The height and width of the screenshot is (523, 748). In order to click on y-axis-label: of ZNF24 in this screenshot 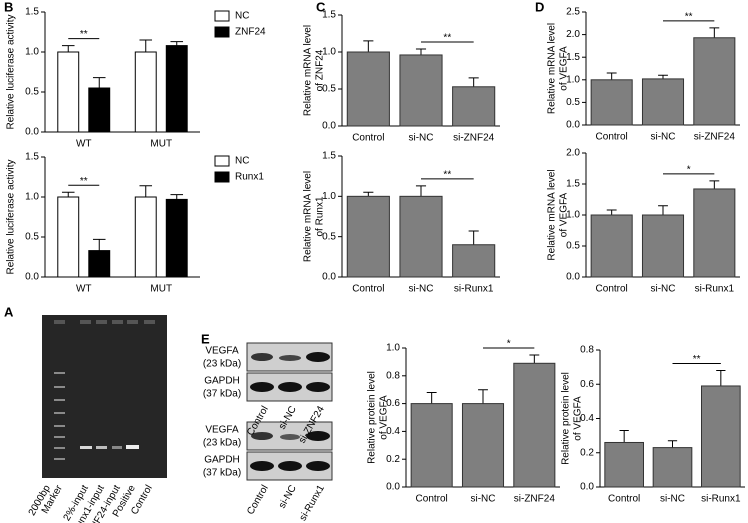, I will do `click(320, 70)`.